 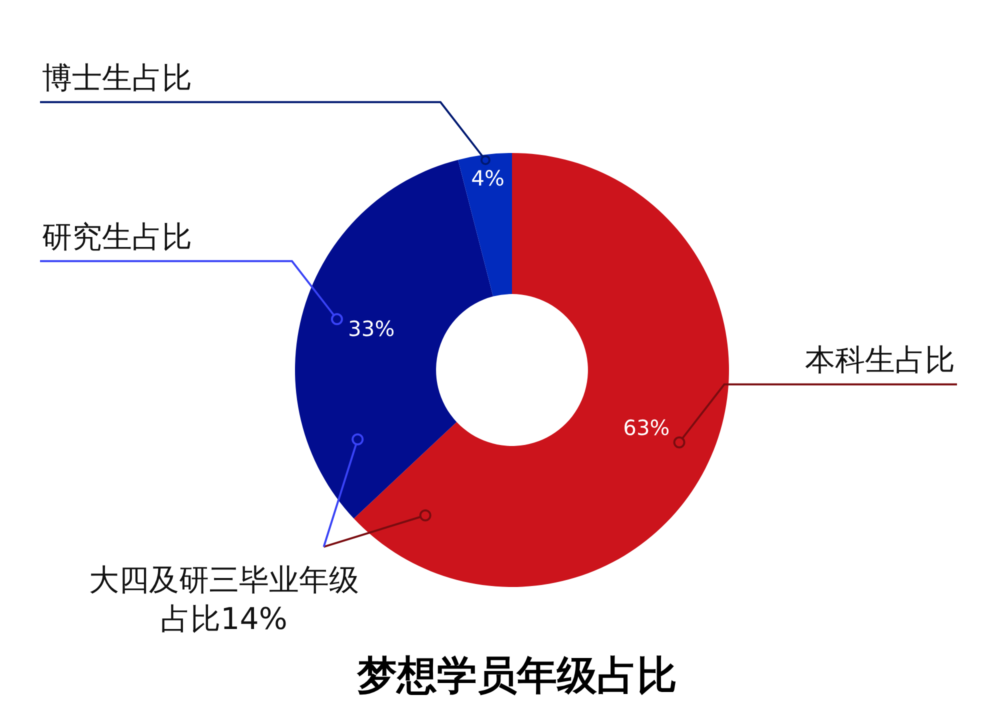 I want to click on donut-slice, so click(x=485, y=224).